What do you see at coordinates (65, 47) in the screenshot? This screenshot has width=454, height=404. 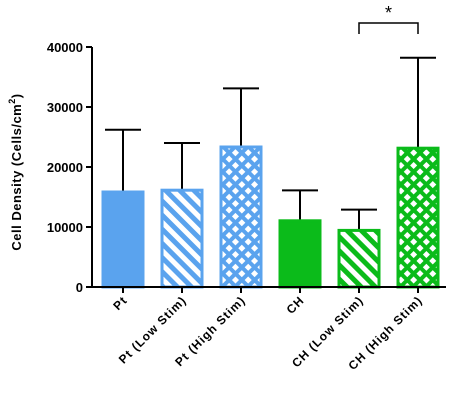 I see `y-tick-label-4: 40000` at bounding box center [65, 47].